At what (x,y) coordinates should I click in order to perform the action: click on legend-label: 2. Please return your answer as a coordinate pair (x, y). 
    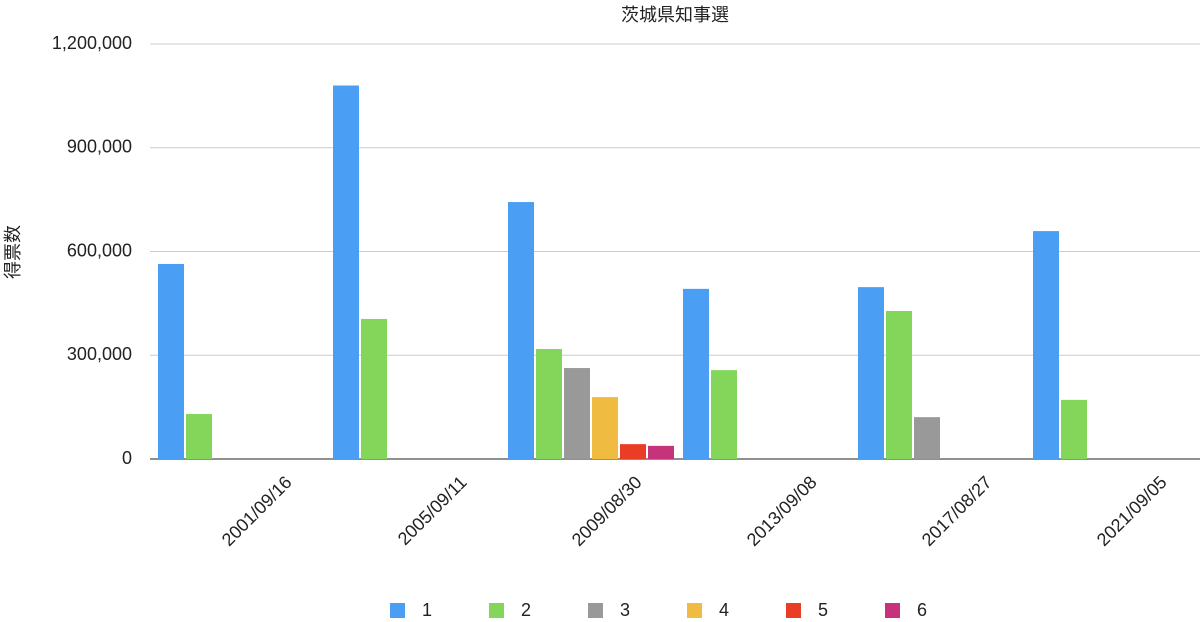
    Looking at the image, I should click on (526, 610).